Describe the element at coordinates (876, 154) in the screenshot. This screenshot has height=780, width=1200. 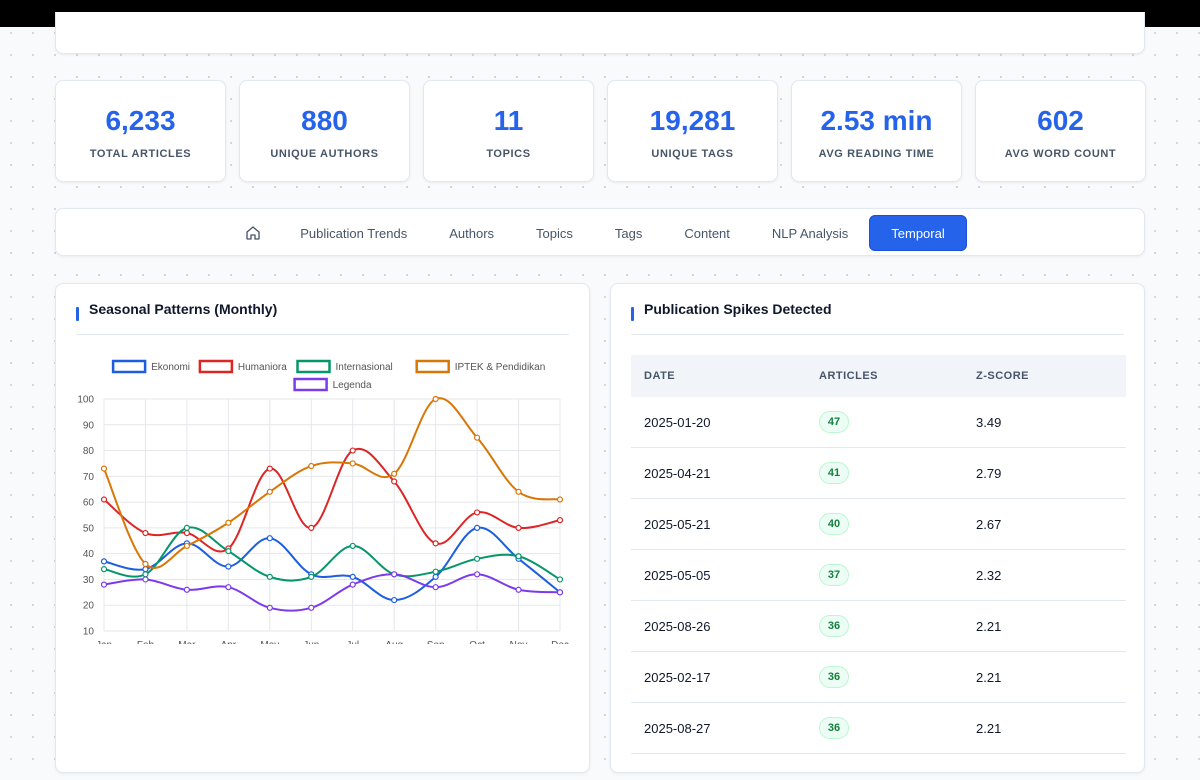
I see `stat-label: AVG READING TIME` at that location.